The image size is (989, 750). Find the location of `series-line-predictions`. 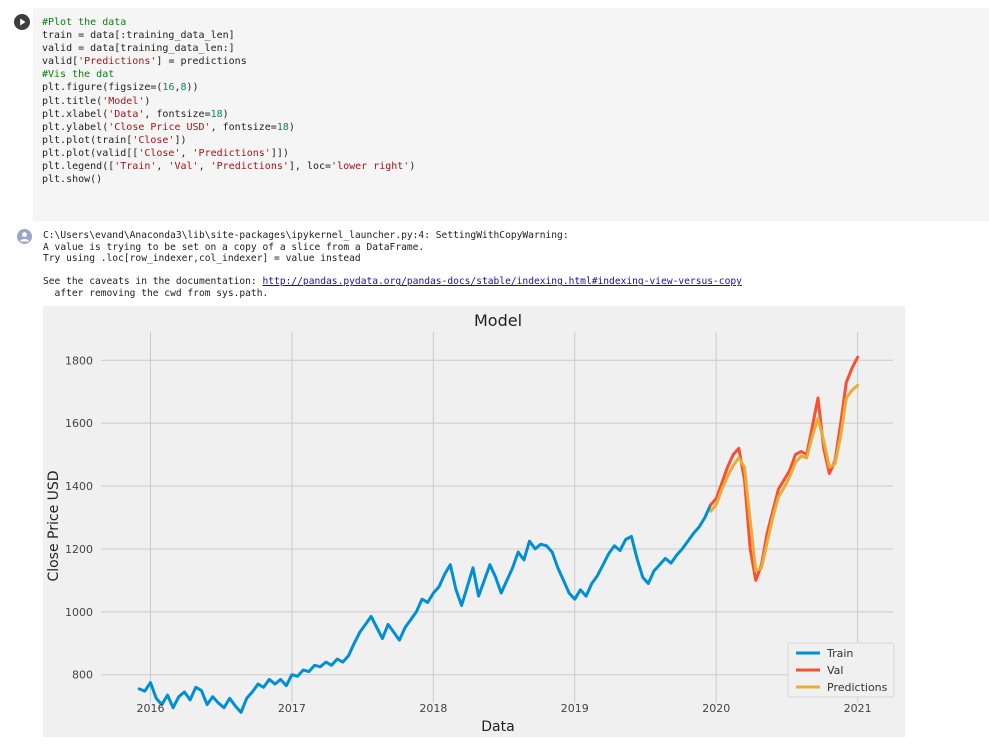

series-line-predictions is located at coordinates (784, 478).